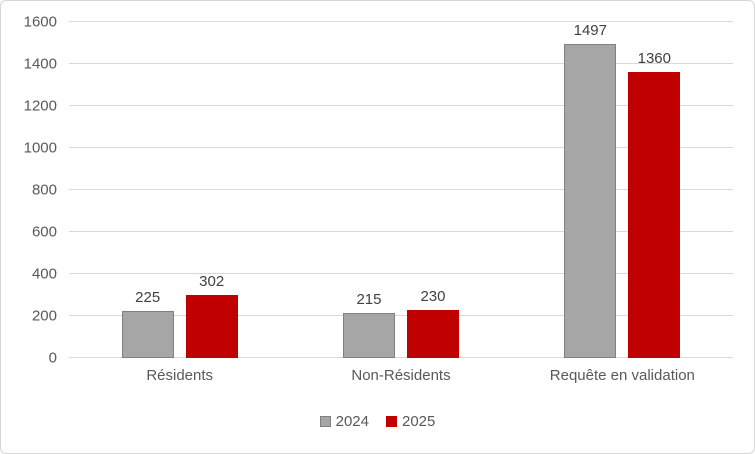 The width and height of the screenshot is (755, 454). I want to click on legend-item-2024: 2024, so click(344, 421).